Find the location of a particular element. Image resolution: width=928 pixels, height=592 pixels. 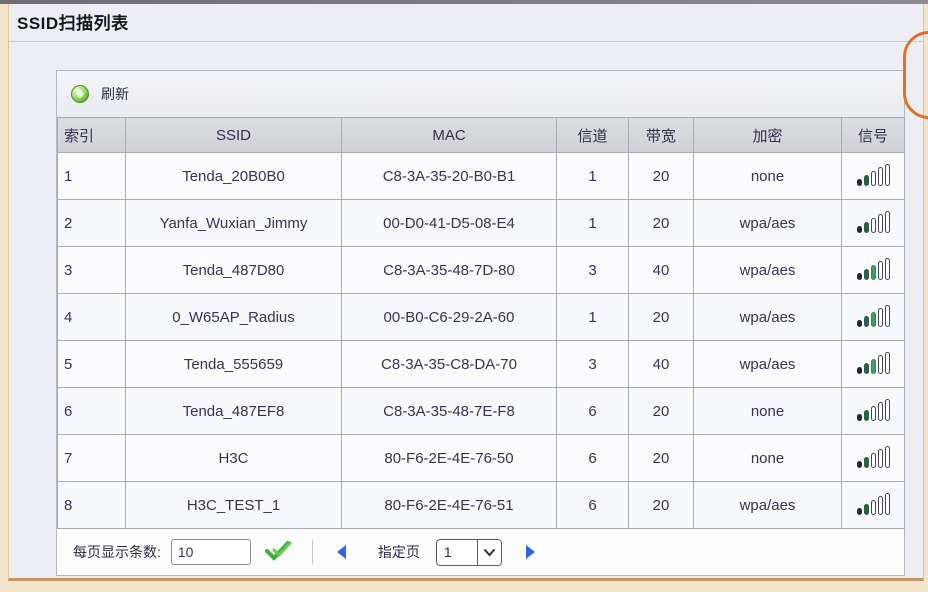

toolbar: 刷新 is located at coordinates (480, 94).